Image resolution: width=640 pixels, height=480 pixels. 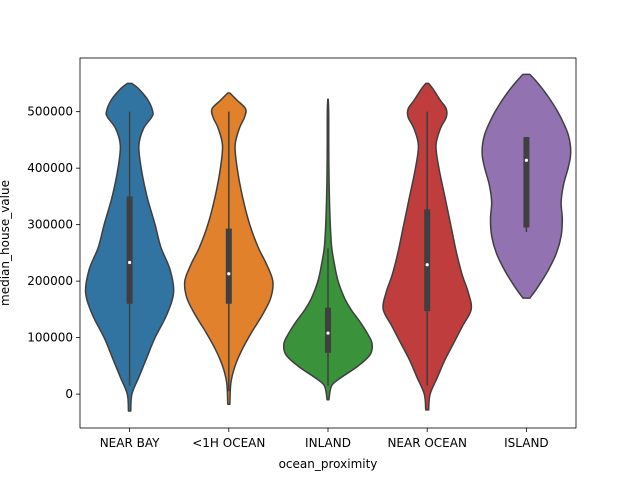 I want to click on y-tick-label: 0, so click(x=69, y=394).